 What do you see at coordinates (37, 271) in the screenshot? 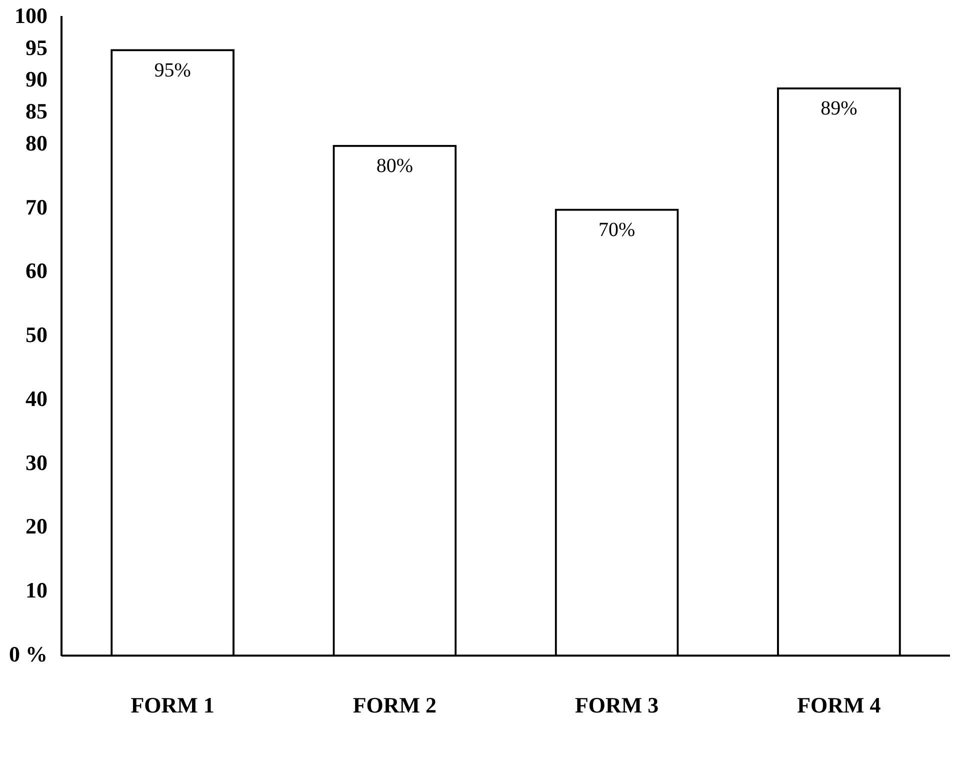
I see `y-tick-label: 60` at bounding box center [37, 271].